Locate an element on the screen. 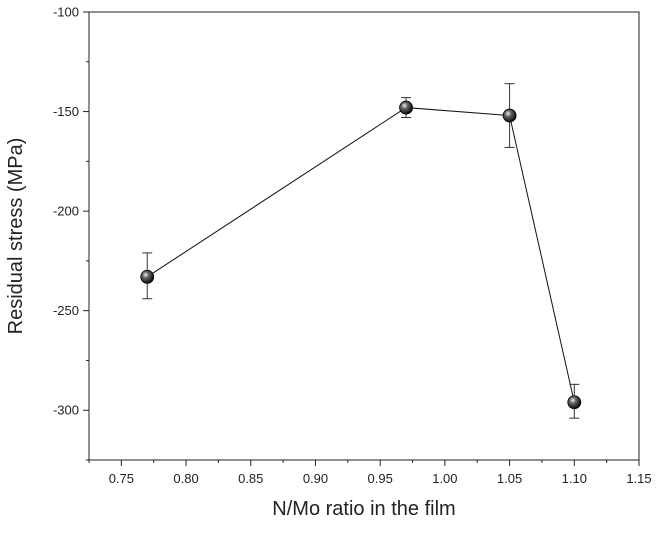  y-tick-label: -250 is located at coordinates (66, 310).